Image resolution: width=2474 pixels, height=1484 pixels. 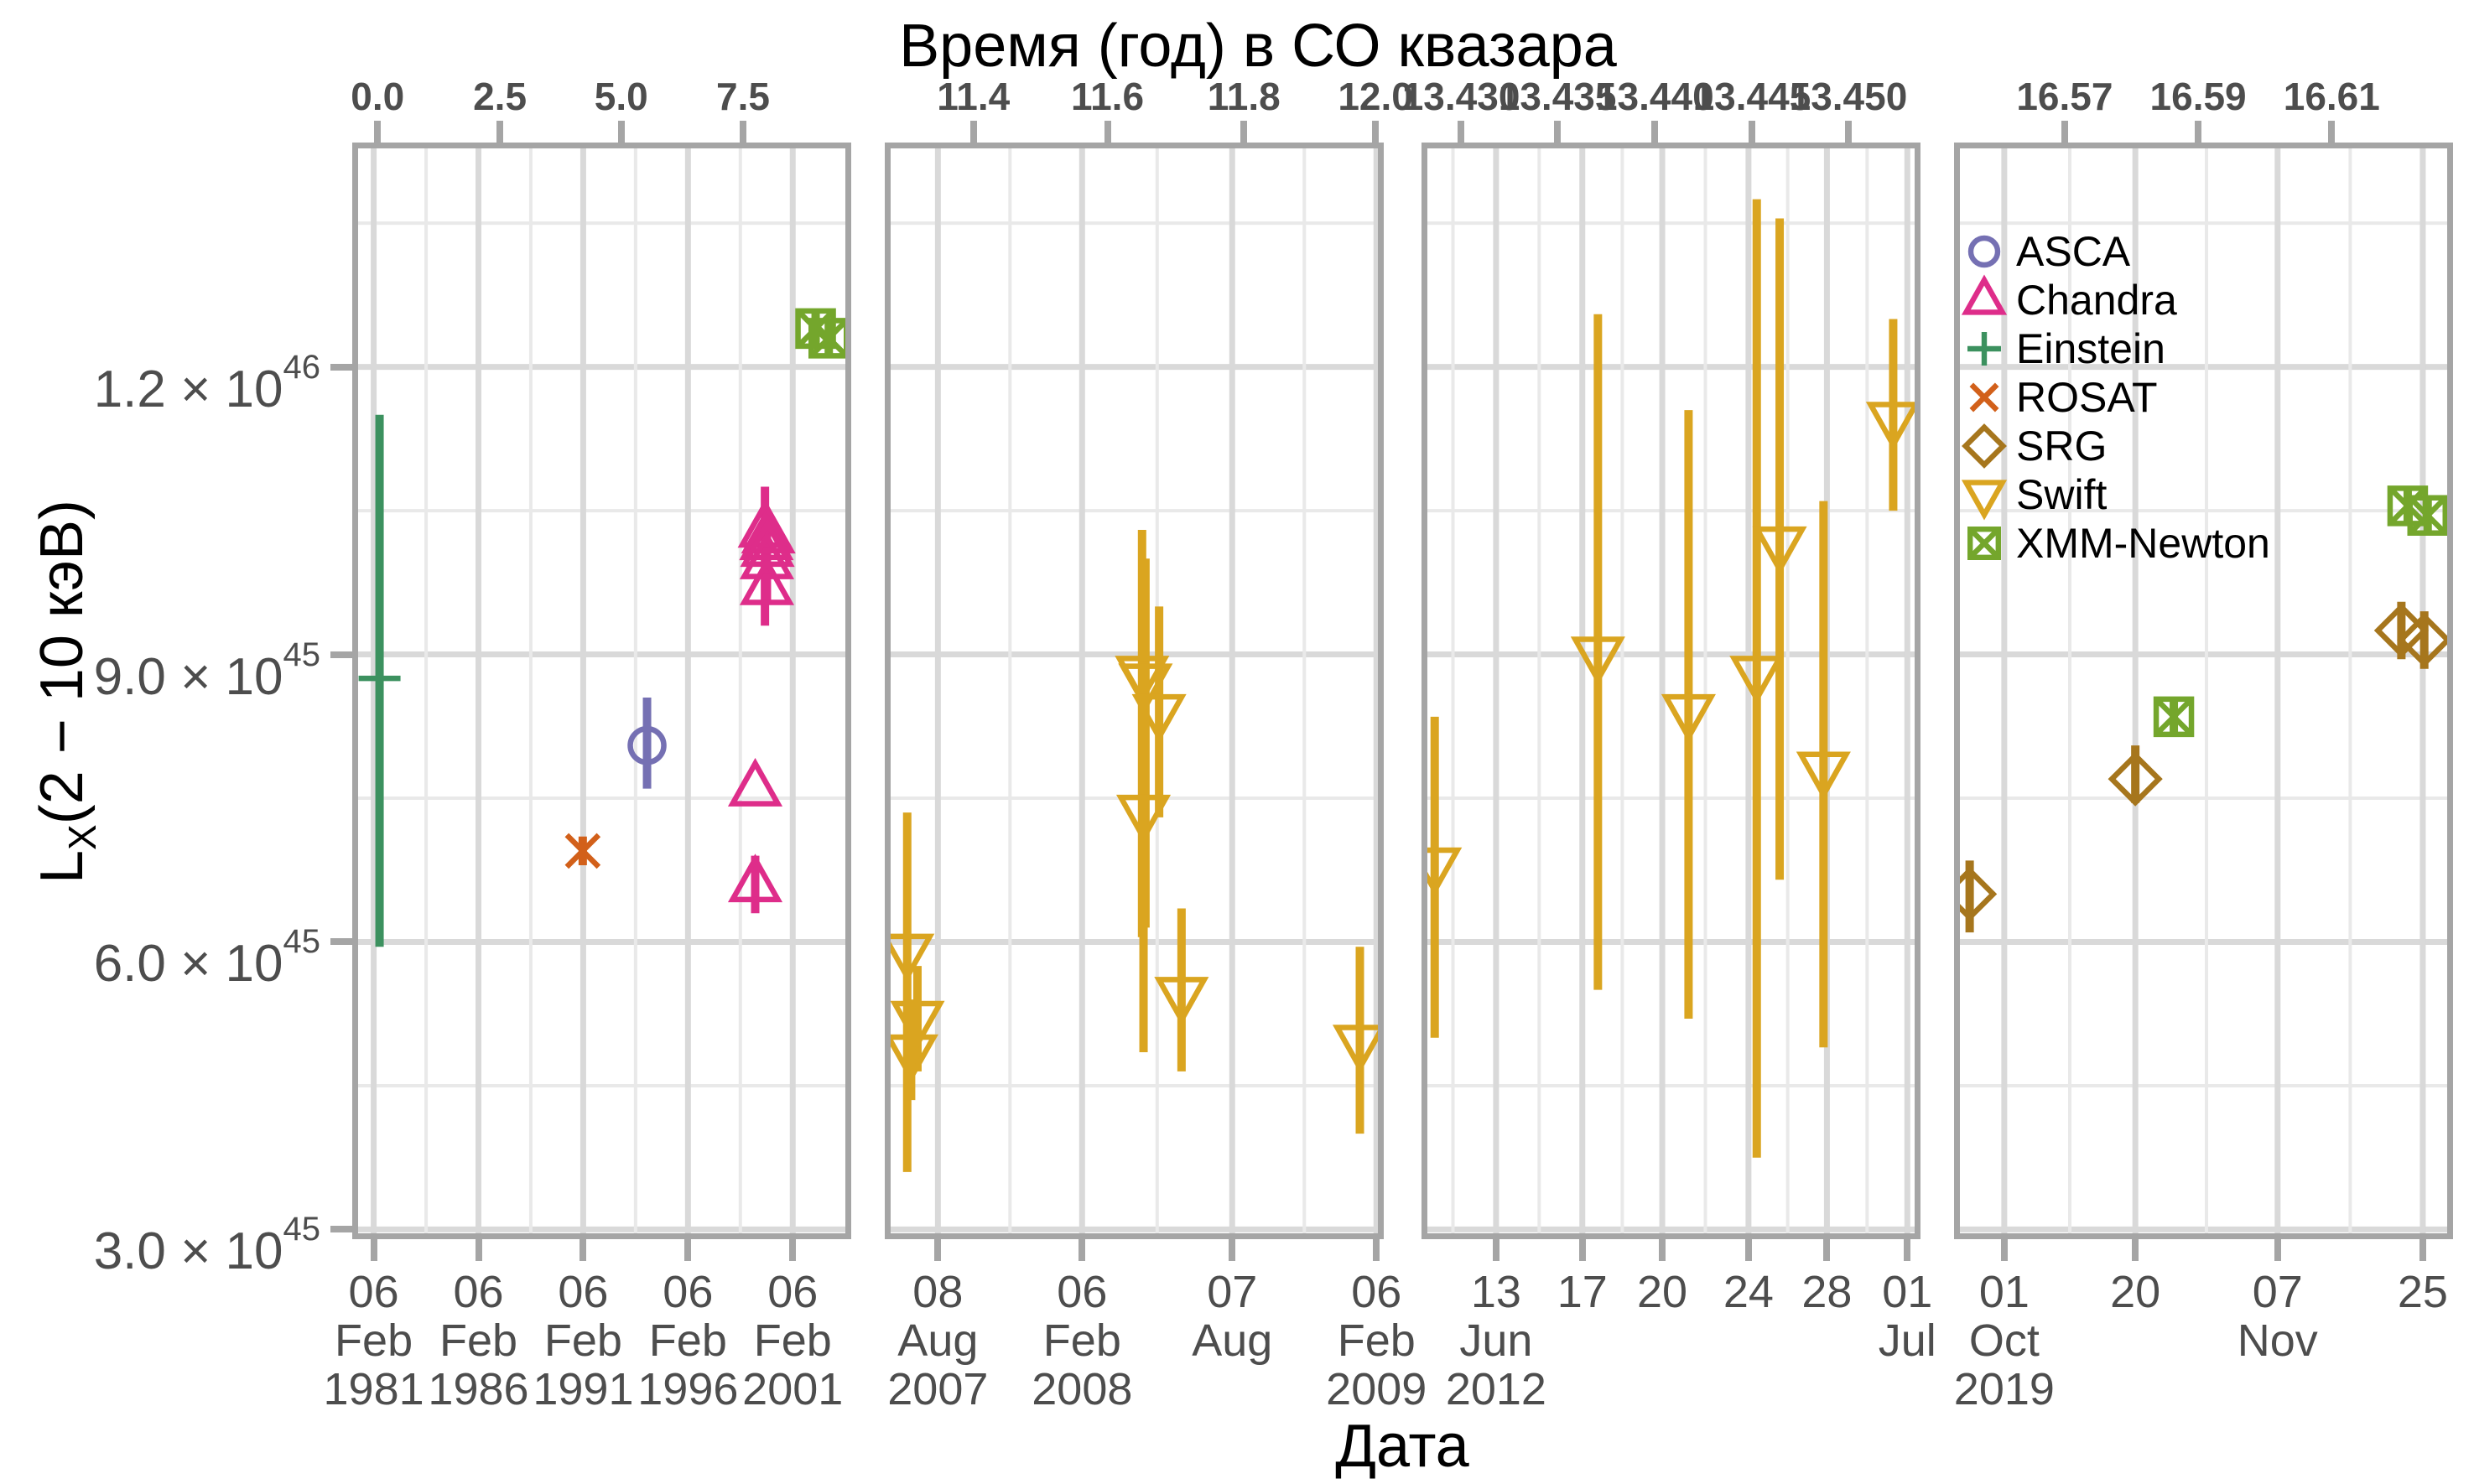 I want to click on top-tick-label: 16.59, so click(x=2198, y=96).